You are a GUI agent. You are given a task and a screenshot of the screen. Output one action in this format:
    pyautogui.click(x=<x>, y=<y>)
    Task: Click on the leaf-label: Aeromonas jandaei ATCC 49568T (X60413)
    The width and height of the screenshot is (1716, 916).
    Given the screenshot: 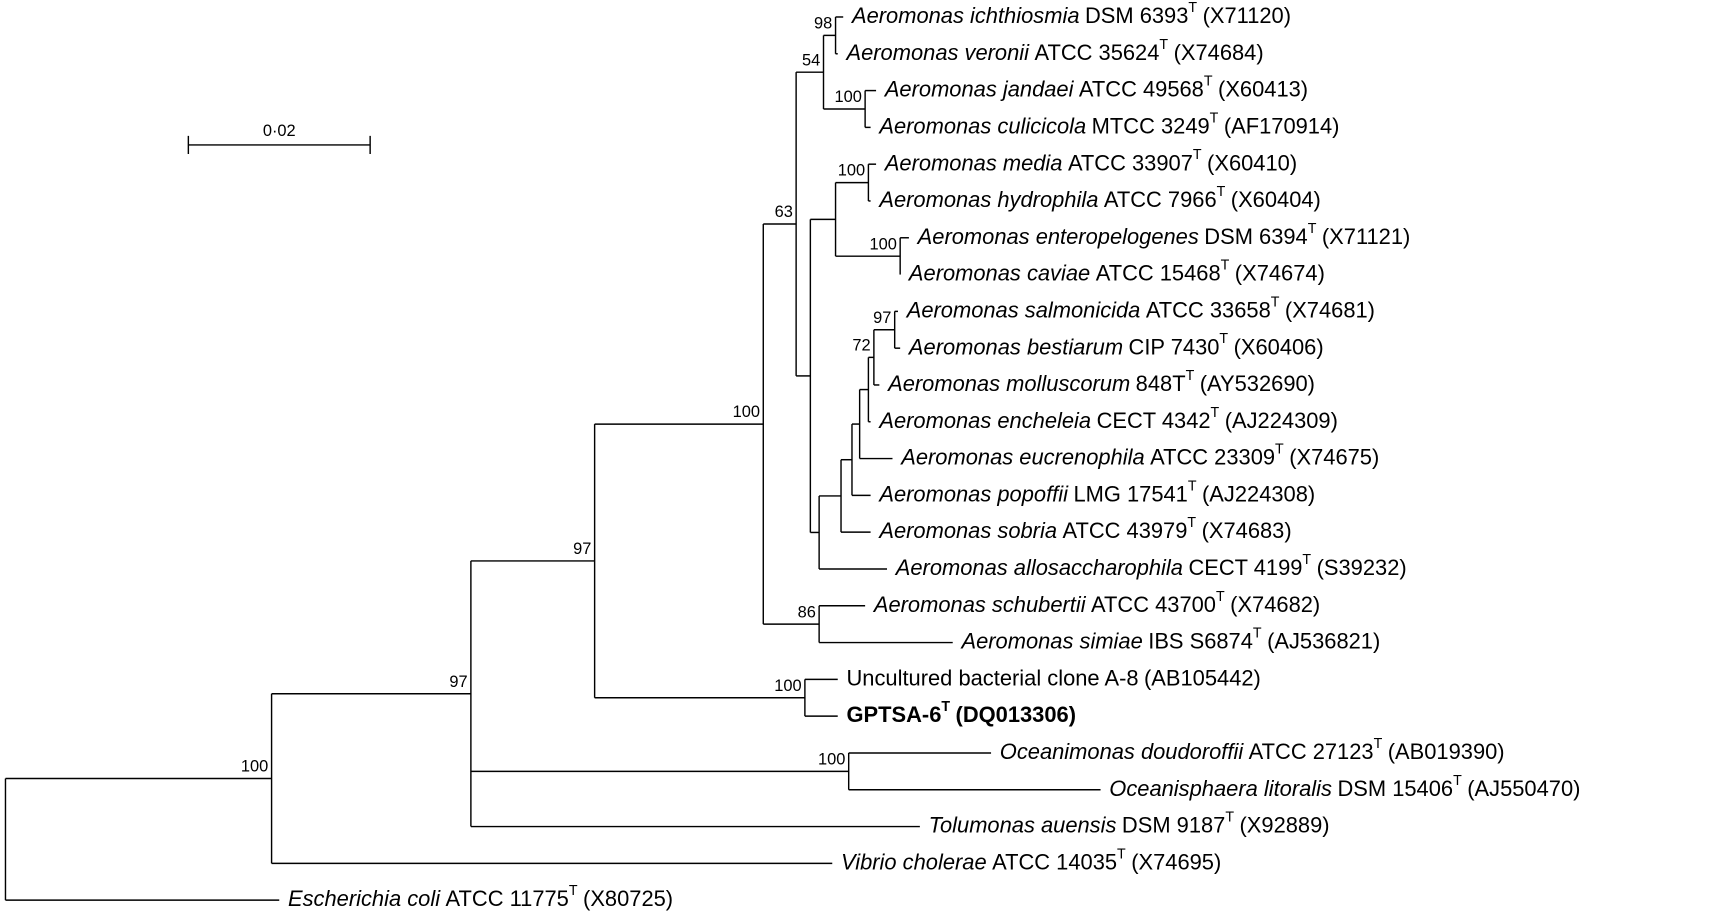 What is the action you would take?
    pyautogui.click(x=1095, y=87)
    